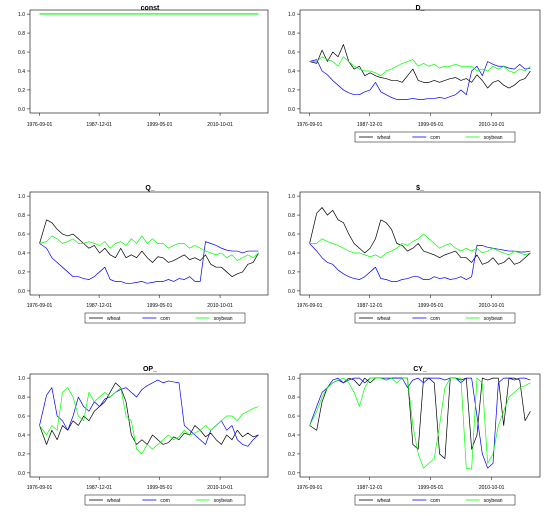 The height and width of the screenshot is (516, 550). Describe the element at coordinates (420, 369) in the screenshot. I see `chart-title: CY_` at that location.